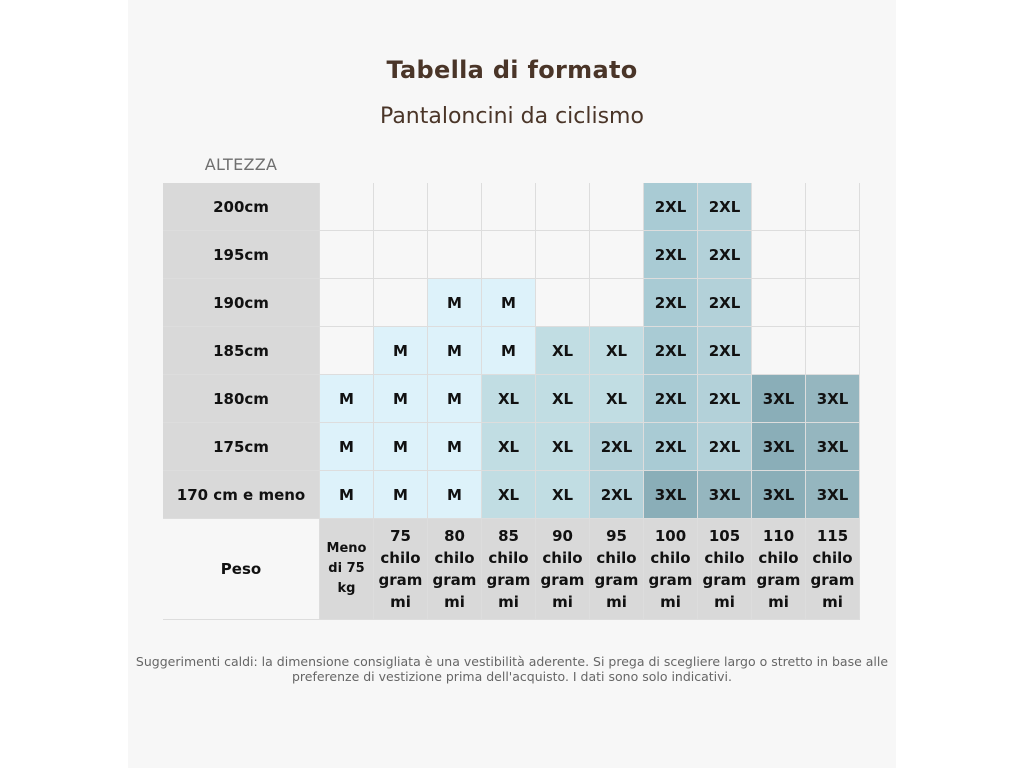  What do you see at coordinates (241, 350) in the screenshot?
I see `height-label: 185cm` at bounding box center [241, 350].